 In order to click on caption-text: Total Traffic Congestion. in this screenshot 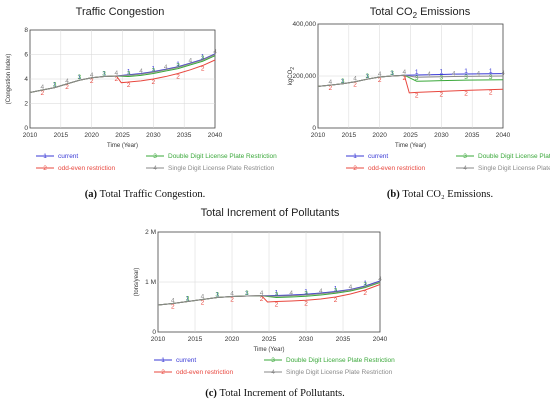, I will do `click(153, 194)`.